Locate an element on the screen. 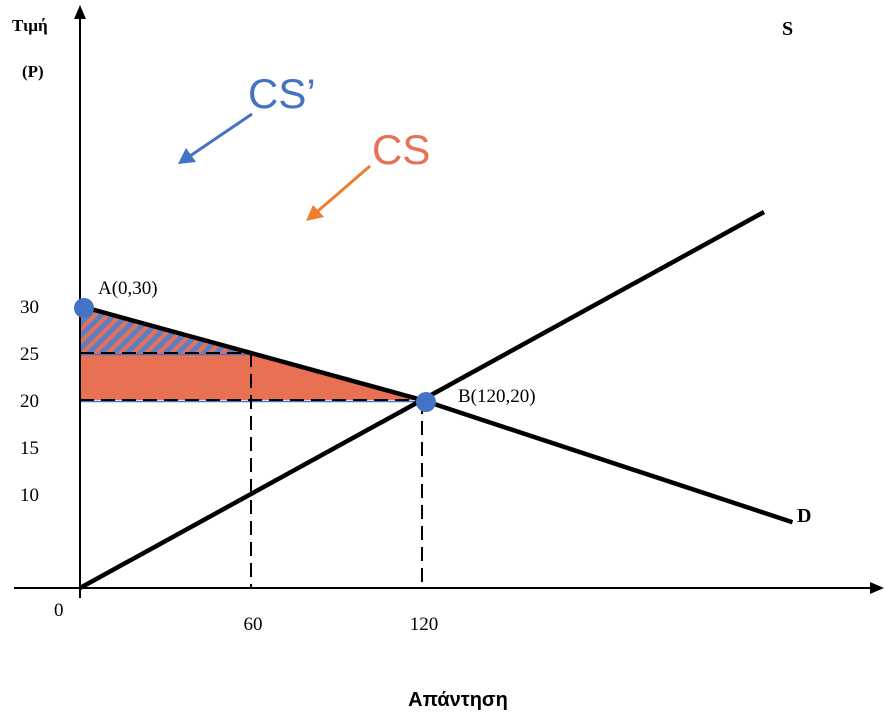  y-tick-label: 30 is located at coordinates (29, 307).